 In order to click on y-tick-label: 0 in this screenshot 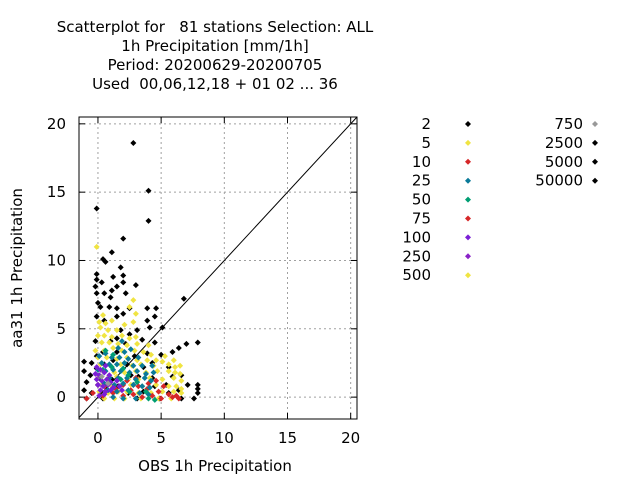, I will do `click(61, 397)`.